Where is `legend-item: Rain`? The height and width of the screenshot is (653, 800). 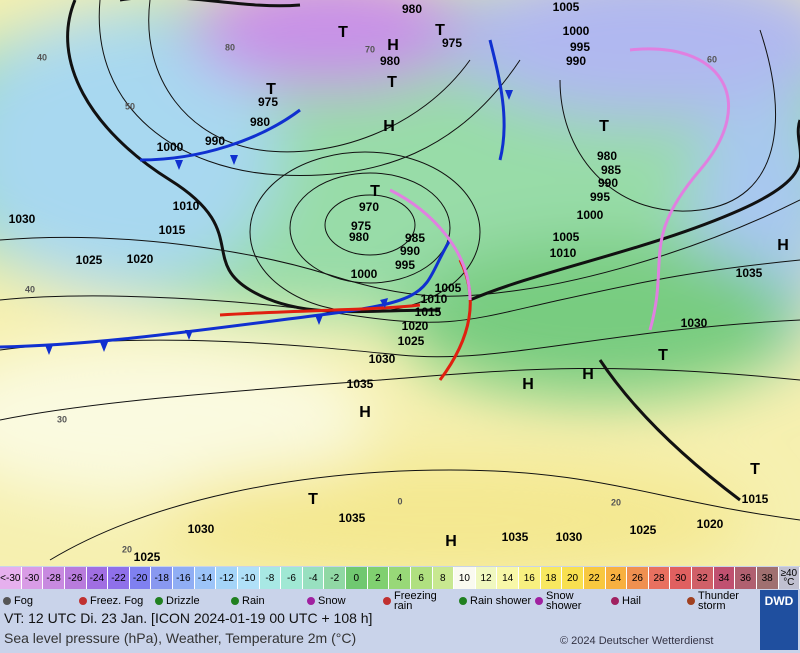 legend-item: Rain is located at coordinates (266, 601).